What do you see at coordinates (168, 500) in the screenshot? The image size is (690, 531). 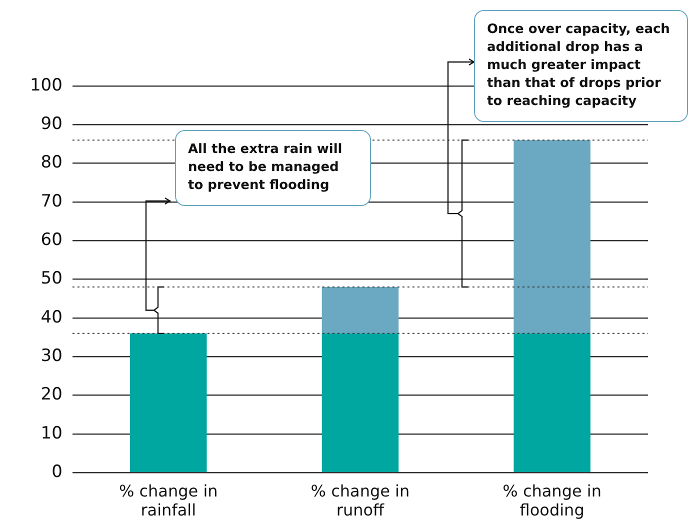 I see `x-tick-label: % change in rainfall` at bounding box center [168, 500].